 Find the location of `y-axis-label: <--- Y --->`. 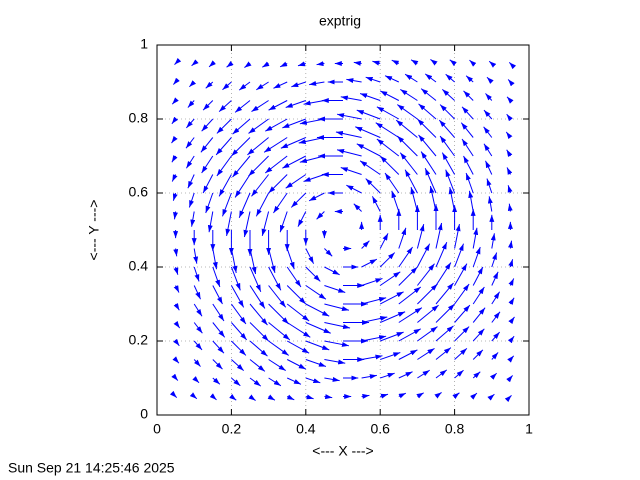

y-axis-label: <--- Y ---> is located at coordinates (94, 230).